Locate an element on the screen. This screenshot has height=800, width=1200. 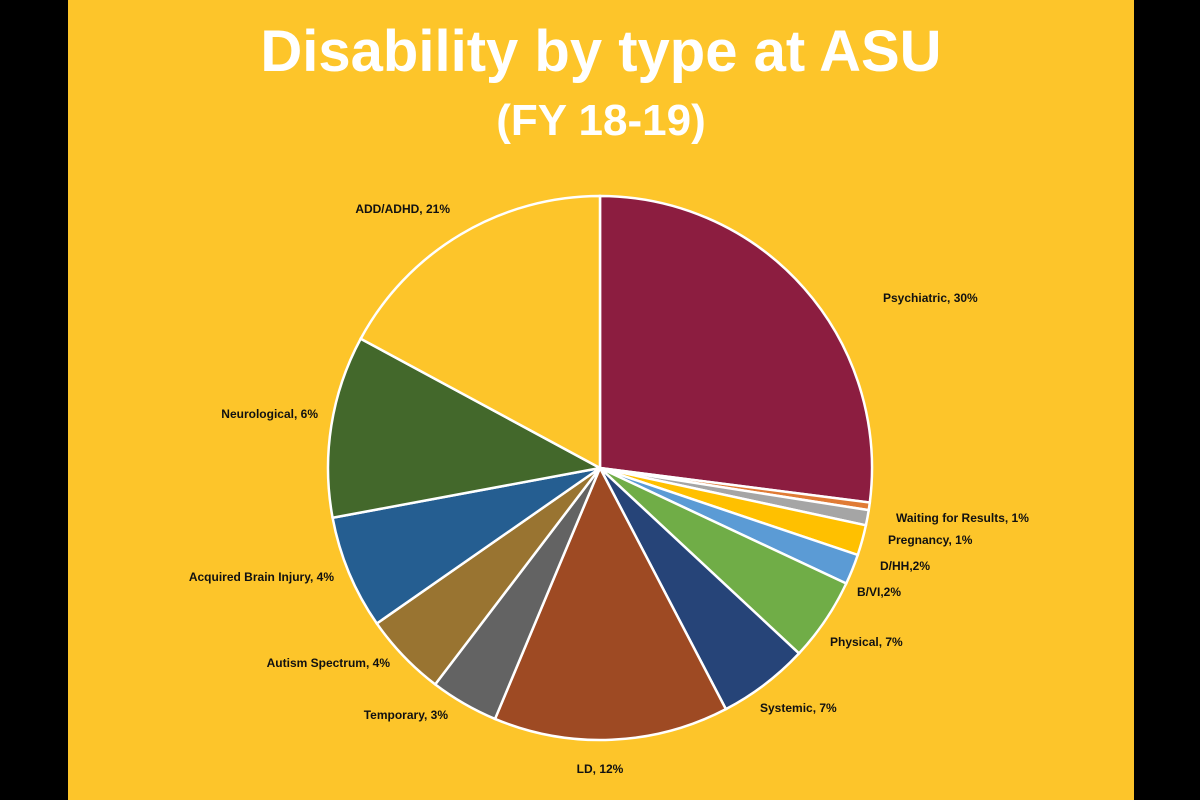
slice-label-systemic: Systemic, 7% is located at coordinates (798, 708).